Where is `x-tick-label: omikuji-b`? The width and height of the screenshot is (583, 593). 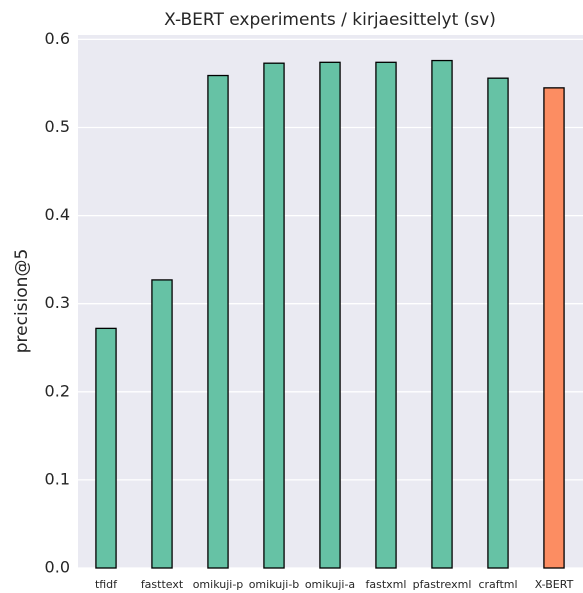 x-tick-label: omikuji-b is located at coordinates (274, 584).